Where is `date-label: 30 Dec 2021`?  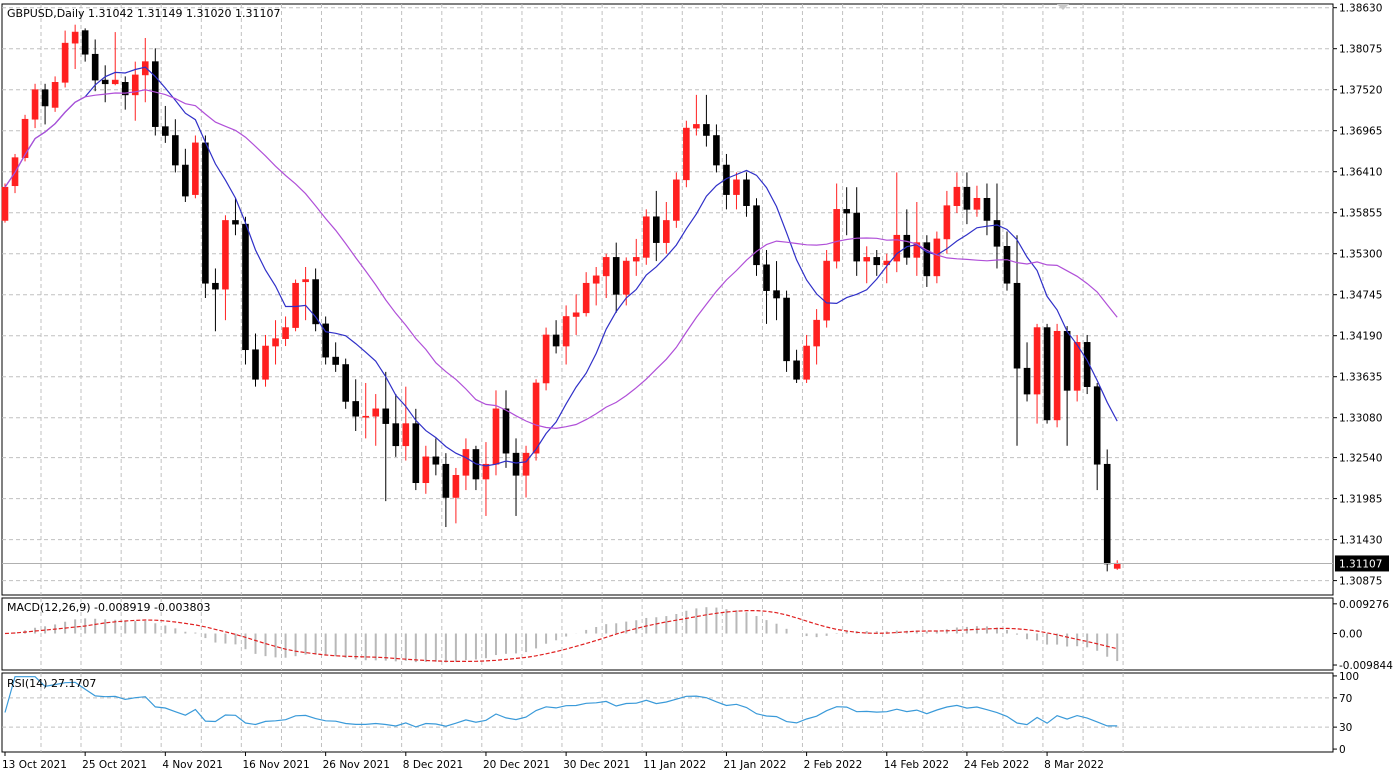 date-label: 30 Dec 2021 is located at coordinates (596, 765).